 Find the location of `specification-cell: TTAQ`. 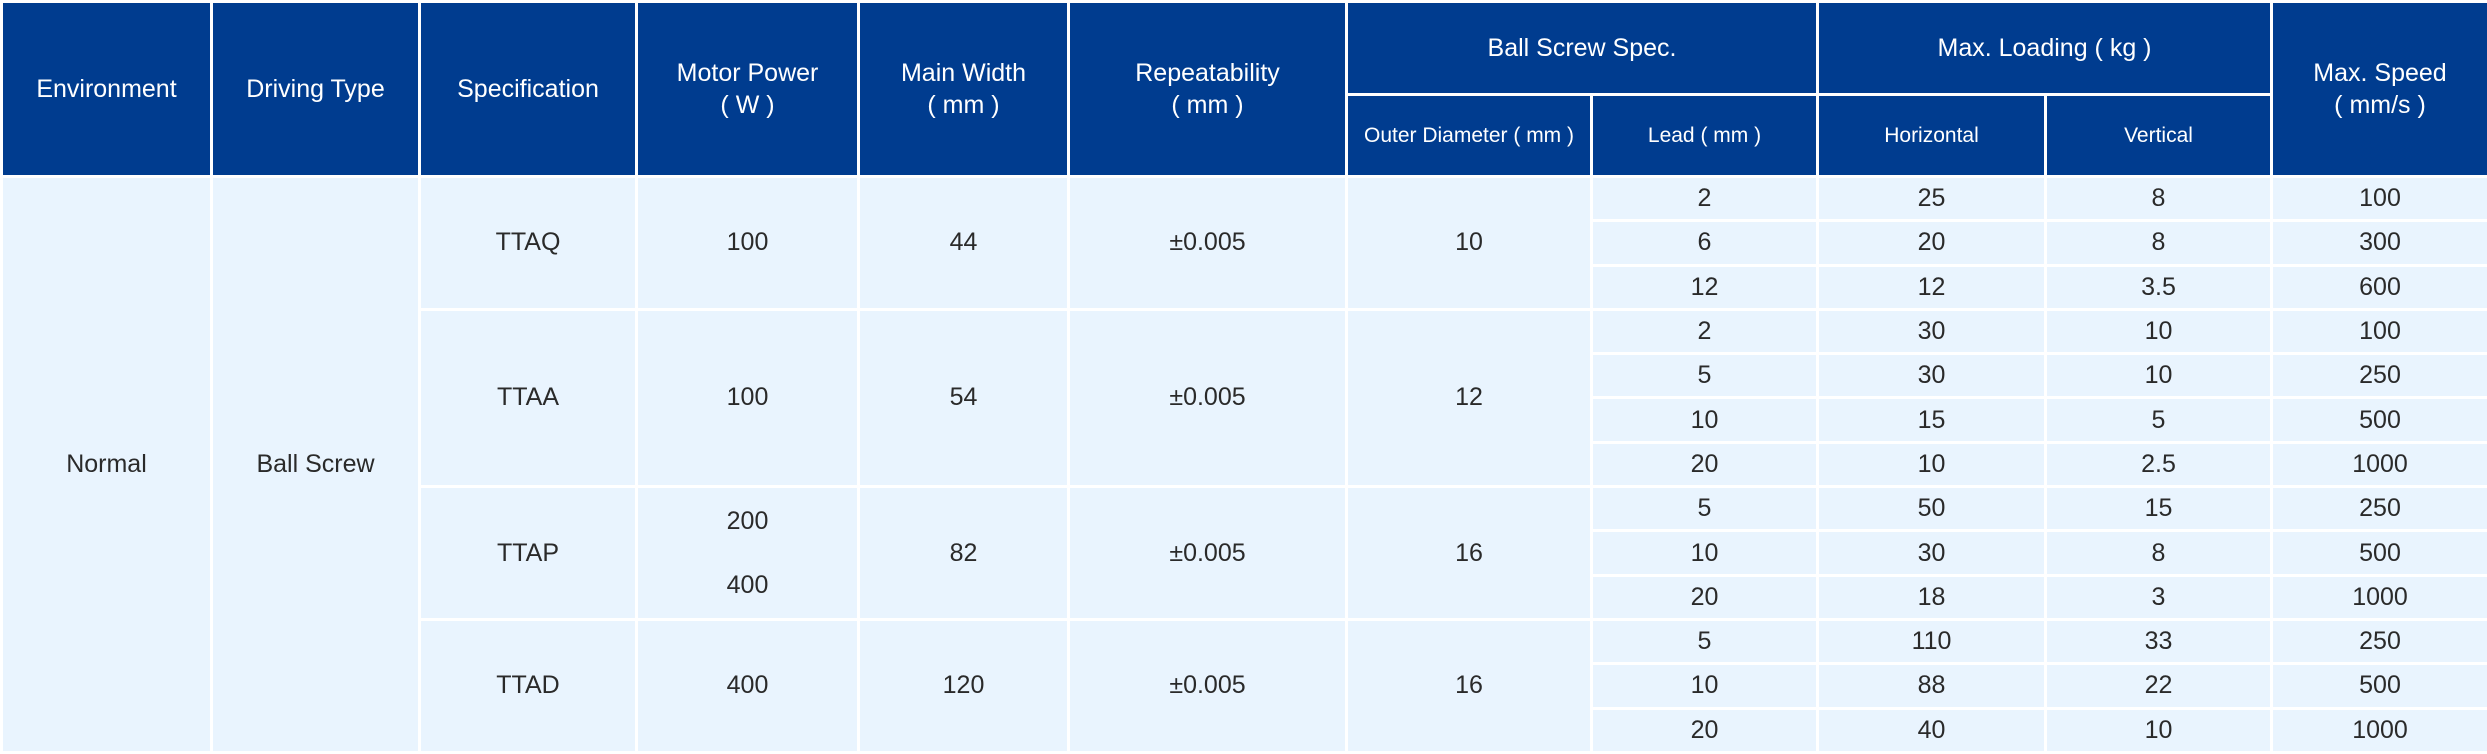

specification-cell: TTAQ is located at coordinates (528, 243).